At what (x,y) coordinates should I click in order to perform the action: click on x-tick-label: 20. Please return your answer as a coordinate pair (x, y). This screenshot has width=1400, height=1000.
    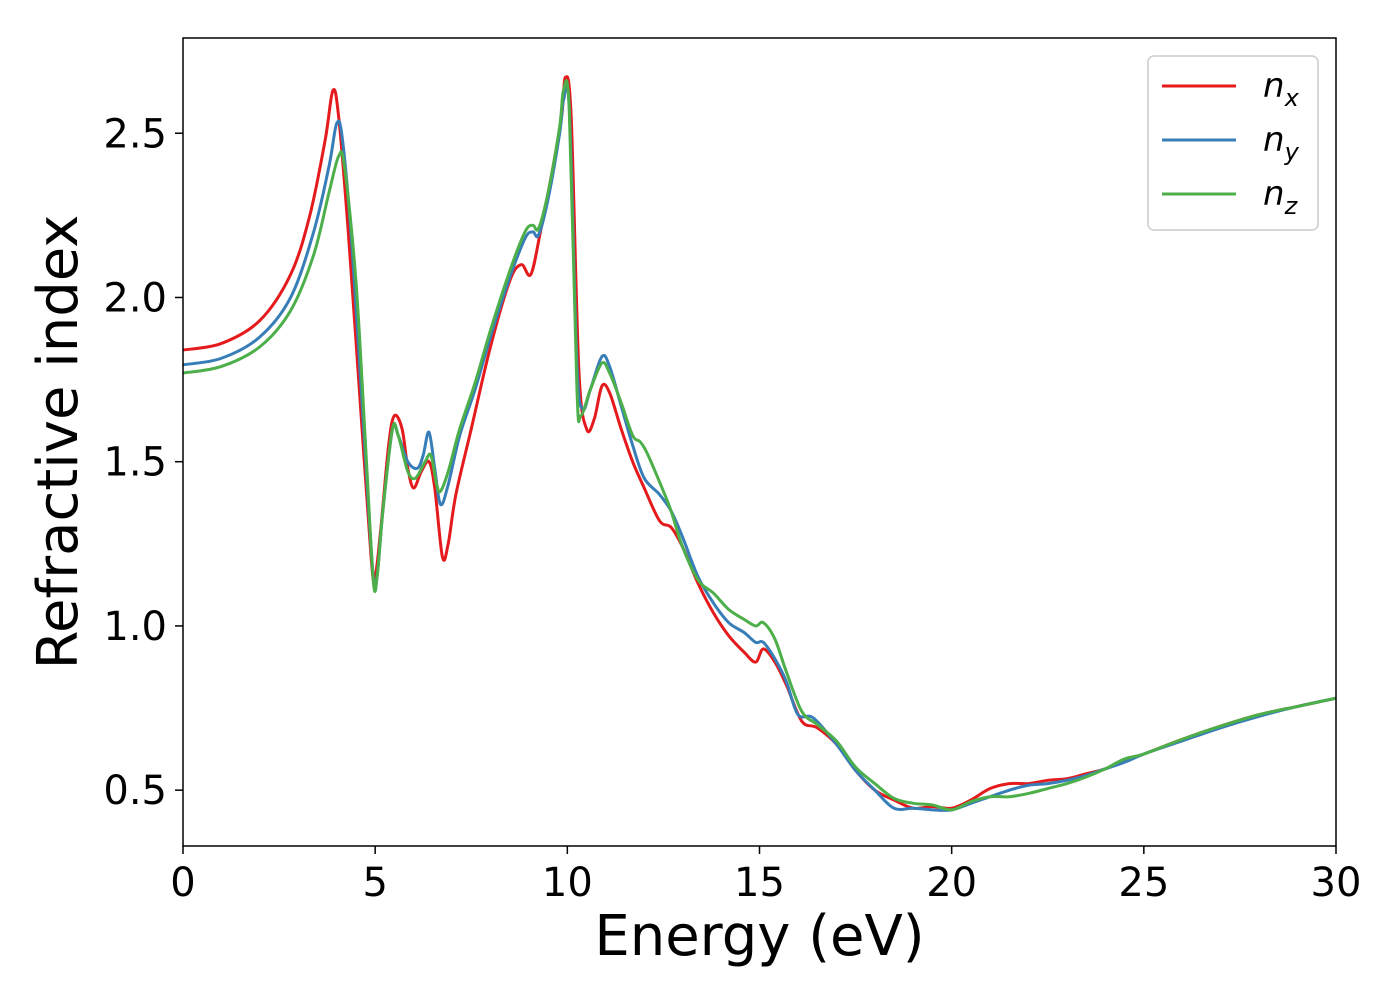
    Looking at the image, I should click on (951, 883).